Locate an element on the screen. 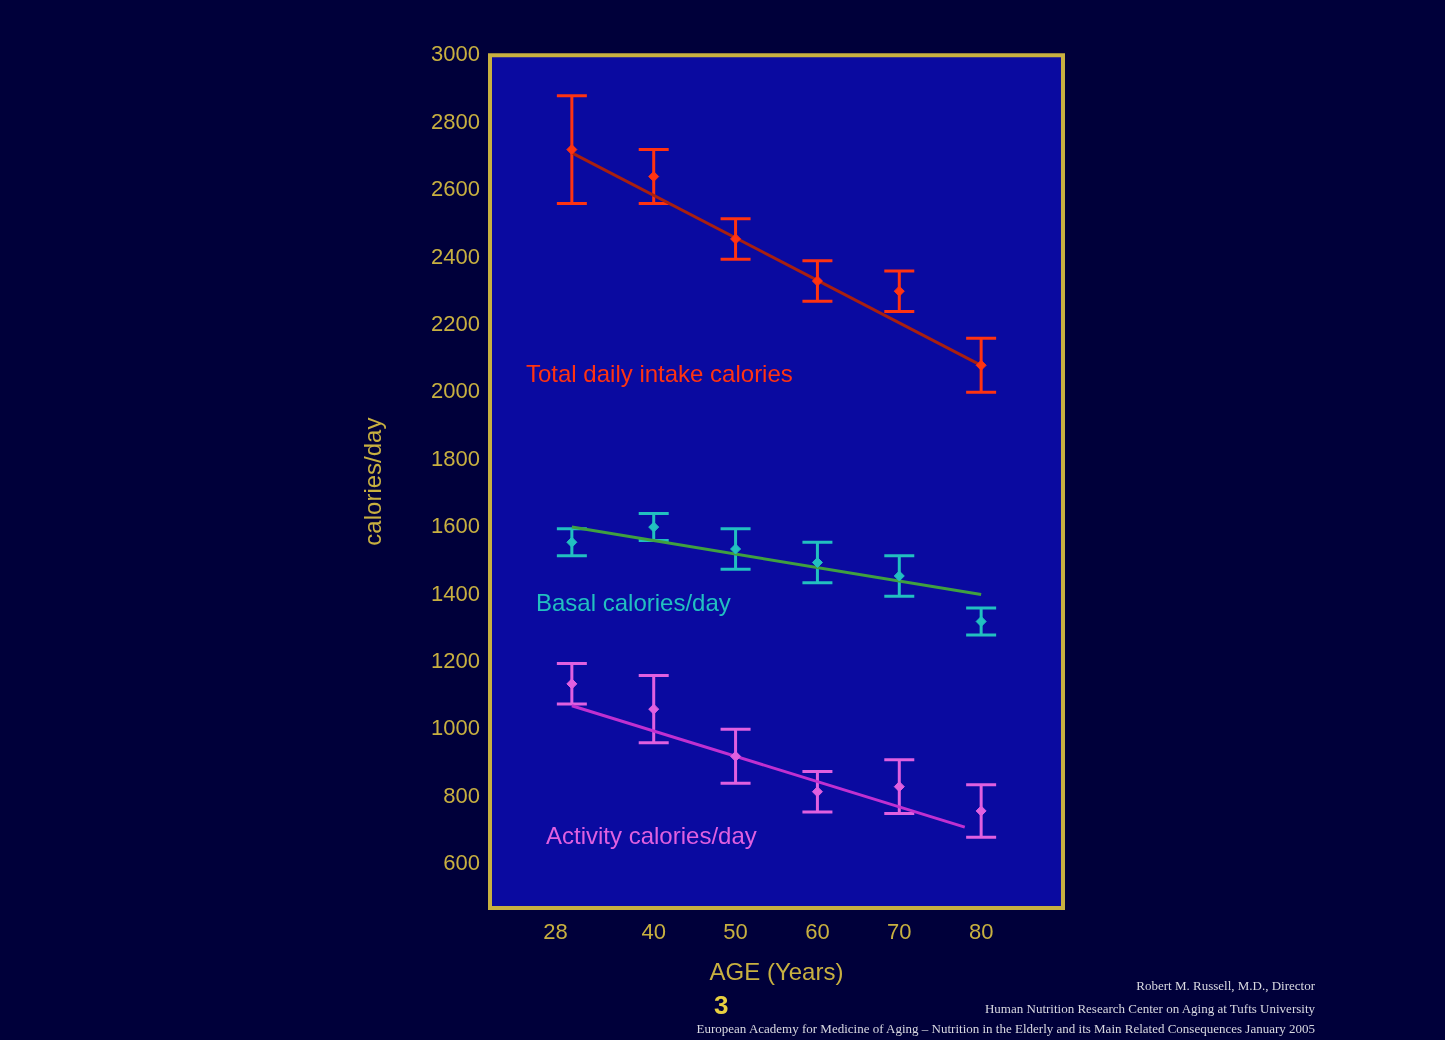  y-tick-label: 1000 is located at coordinates (455, 728).